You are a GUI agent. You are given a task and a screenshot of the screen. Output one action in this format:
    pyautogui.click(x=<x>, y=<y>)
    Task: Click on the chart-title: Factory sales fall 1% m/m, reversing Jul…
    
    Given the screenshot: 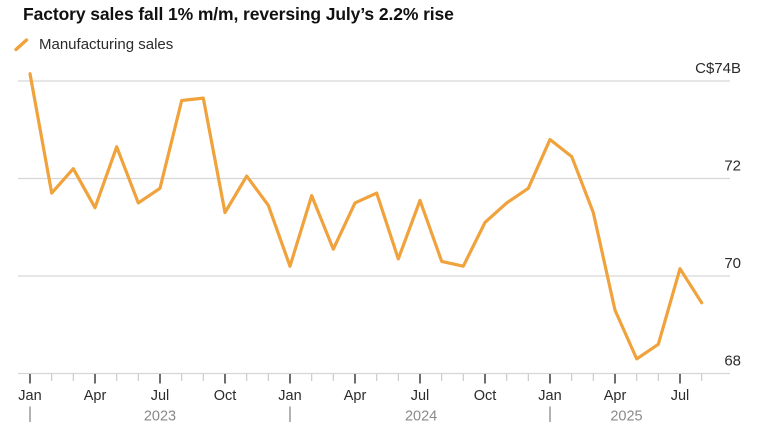 What is the action you would take?
    pyautogui.click(x=238, y=14)
    